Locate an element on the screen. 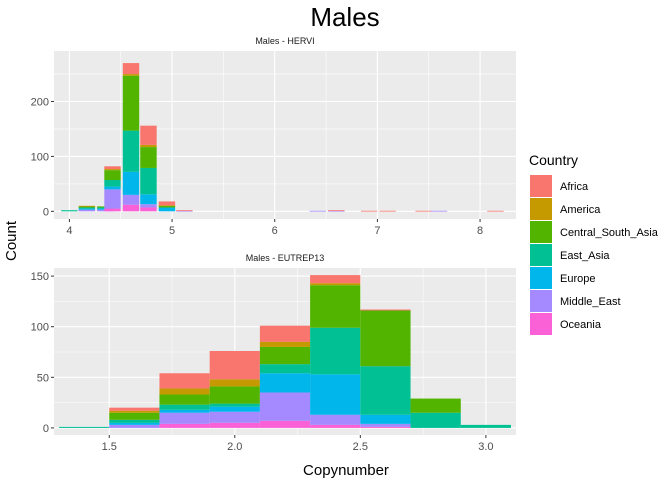 The width and height of the screenshot is (672, 480). panel-title: Males - HERVI is located at coordinates (284, 41).